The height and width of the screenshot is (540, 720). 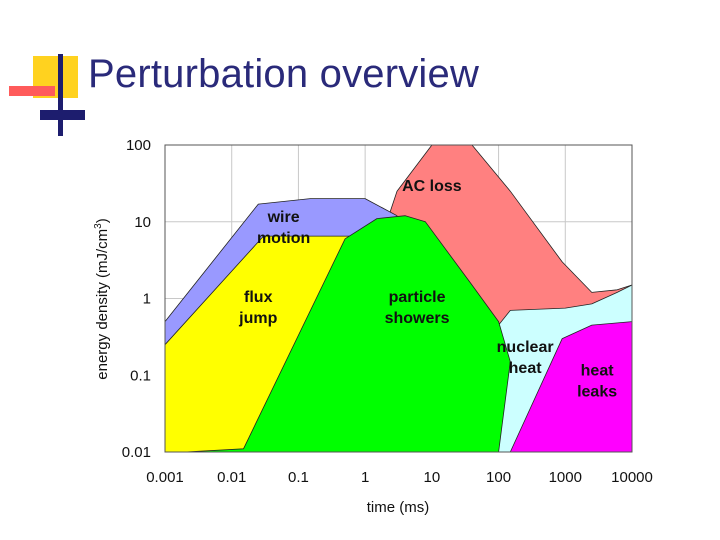 What do you see at coordinates (283, 217) in the screenshot?
I see `region-label-line: wire` at bounding box center [283, 217].